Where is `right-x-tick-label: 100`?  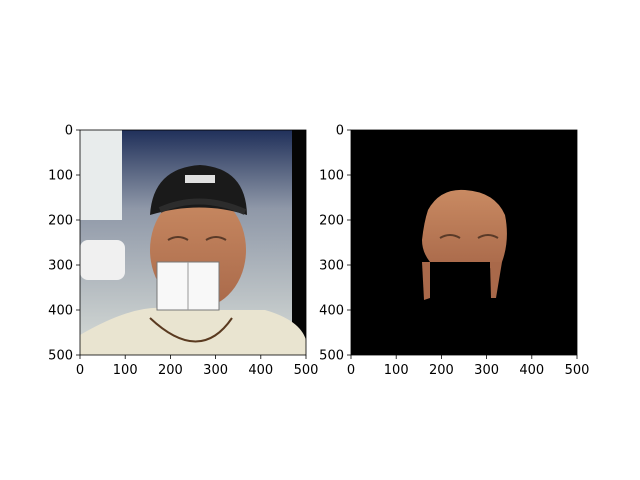 right-x-tick-label: 100 is located at coordinates (396, 370).